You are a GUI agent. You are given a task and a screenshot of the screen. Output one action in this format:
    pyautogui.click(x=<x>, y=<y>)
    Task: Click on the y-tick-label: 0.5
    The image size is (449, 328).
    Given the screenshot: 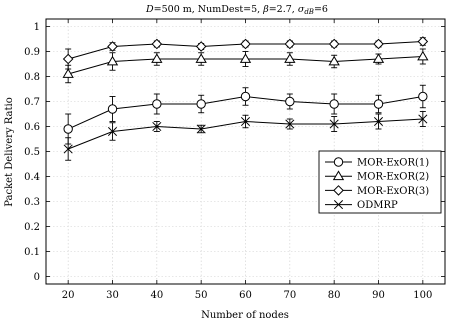 What is the action you would take?
    pyautogui.click(x=32, y=152)
    